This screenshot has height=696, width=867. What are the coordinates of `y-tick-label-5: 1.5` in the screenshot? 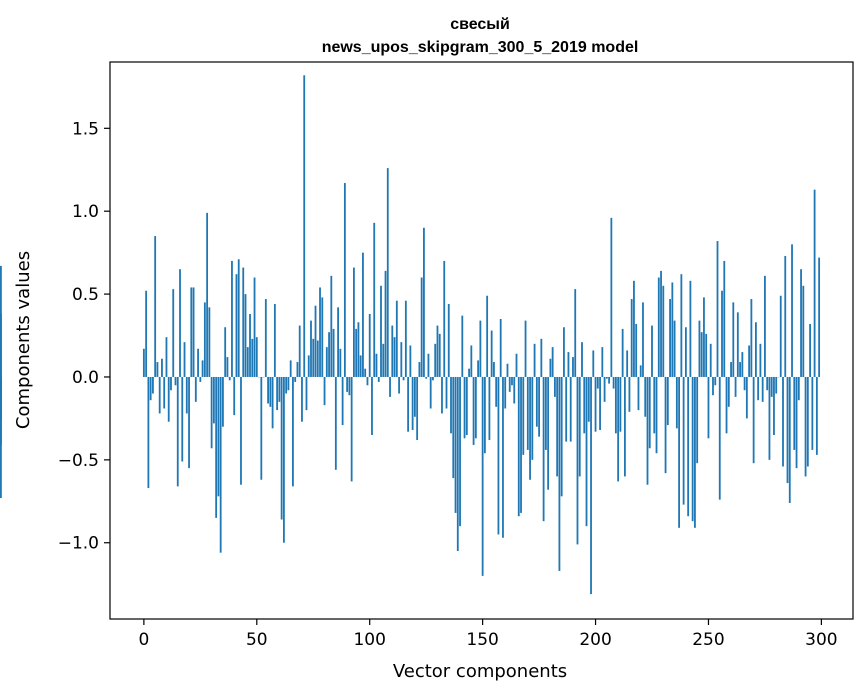 It's located at (85, 129).